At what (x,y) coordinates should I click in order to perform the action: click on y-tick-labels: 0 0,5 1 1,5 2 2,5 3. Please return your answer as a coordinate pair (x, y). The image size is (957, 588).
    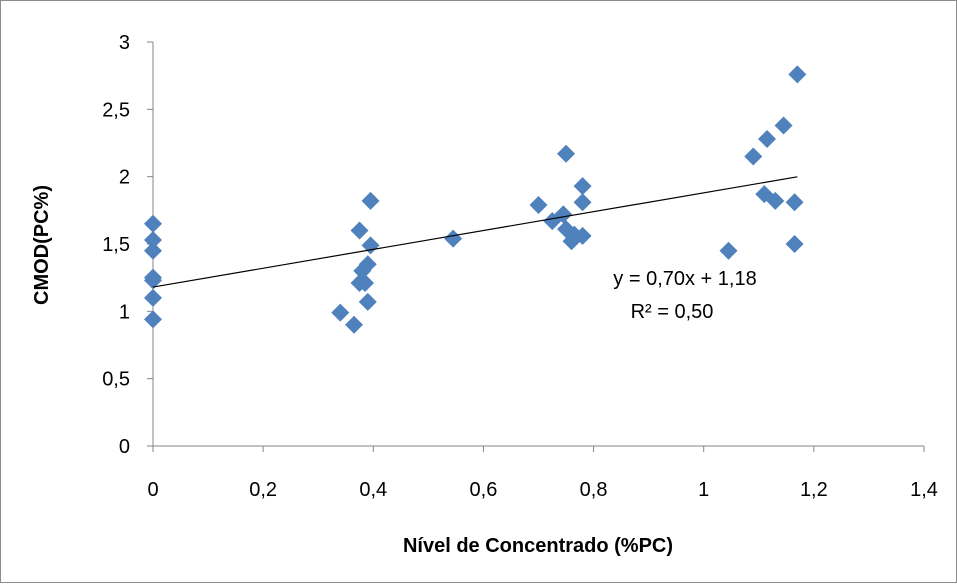
    Looking at the image, I should click on (116, 245).